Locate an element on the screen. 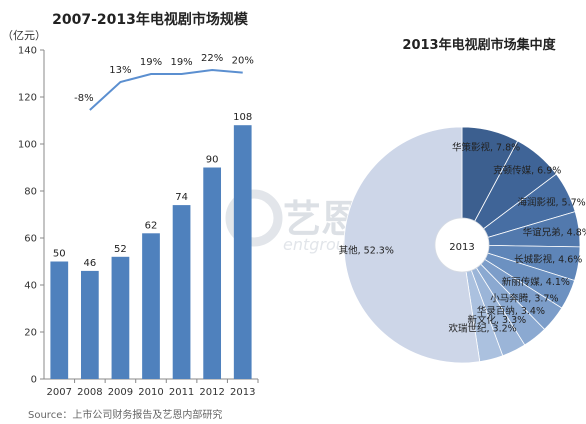 The height and width of the screenshot is (424, 586). pie-slice-label: 新文化, 3.3% is located at coordinates (497, 320).